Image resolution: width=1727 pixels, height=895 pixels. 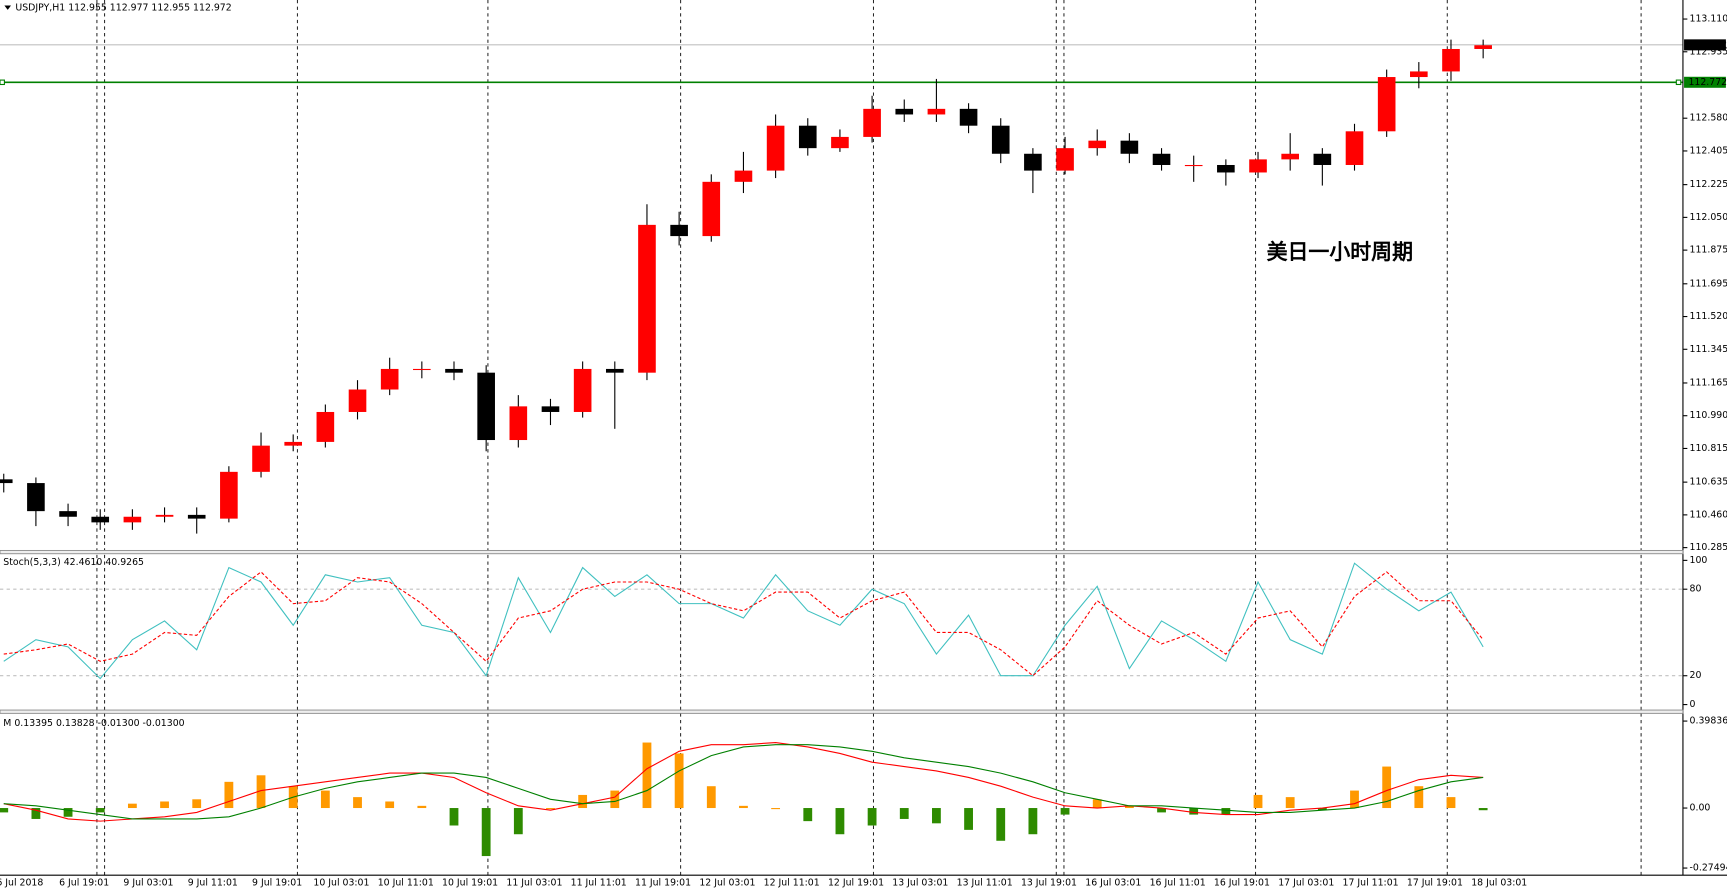 I want to click on x-tick-label: 16 Jul 03:01, so click(x=1113, y=882).